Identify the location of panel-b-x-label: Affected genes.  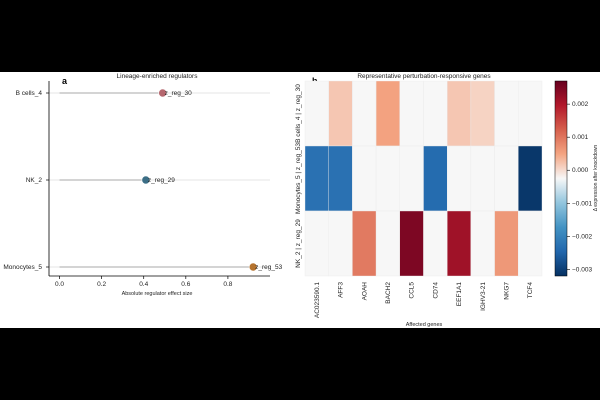
(424, 325).